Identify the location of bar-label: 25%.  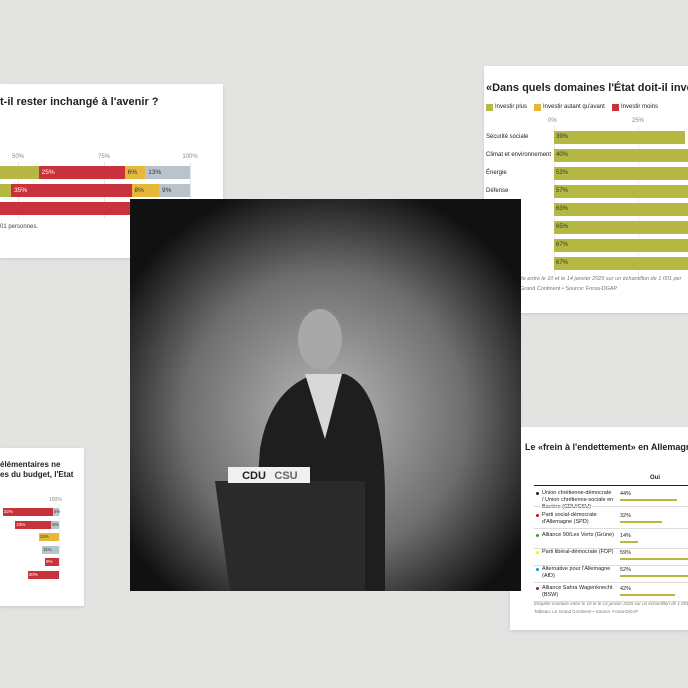
(48, 172).